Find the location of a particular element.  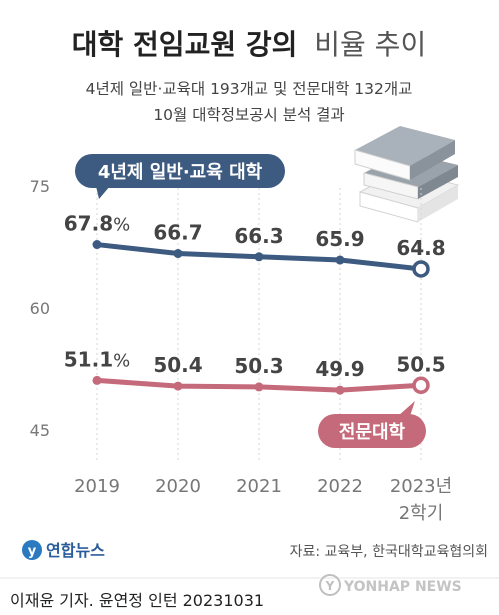

series-1-value-label-1: 50.4 is located at coordinates (177, 365).